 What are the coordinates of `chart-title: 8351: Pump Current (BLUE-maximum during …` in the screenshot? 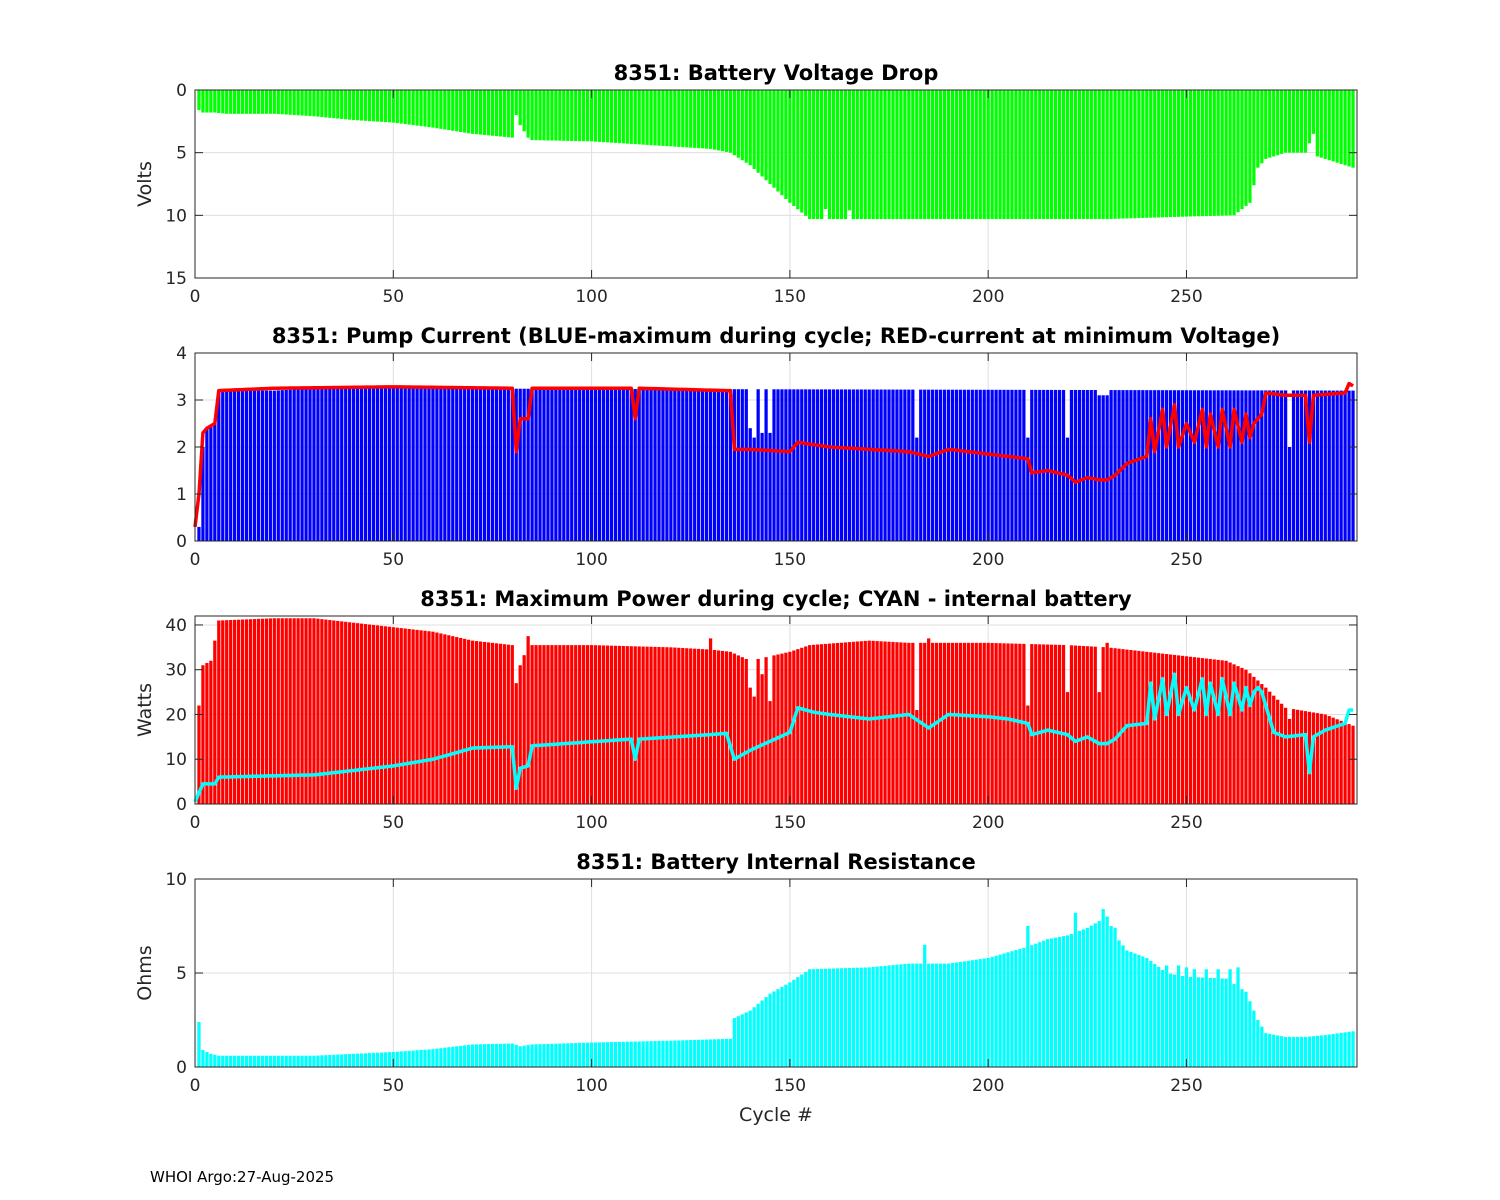 It's located at (776, 336).